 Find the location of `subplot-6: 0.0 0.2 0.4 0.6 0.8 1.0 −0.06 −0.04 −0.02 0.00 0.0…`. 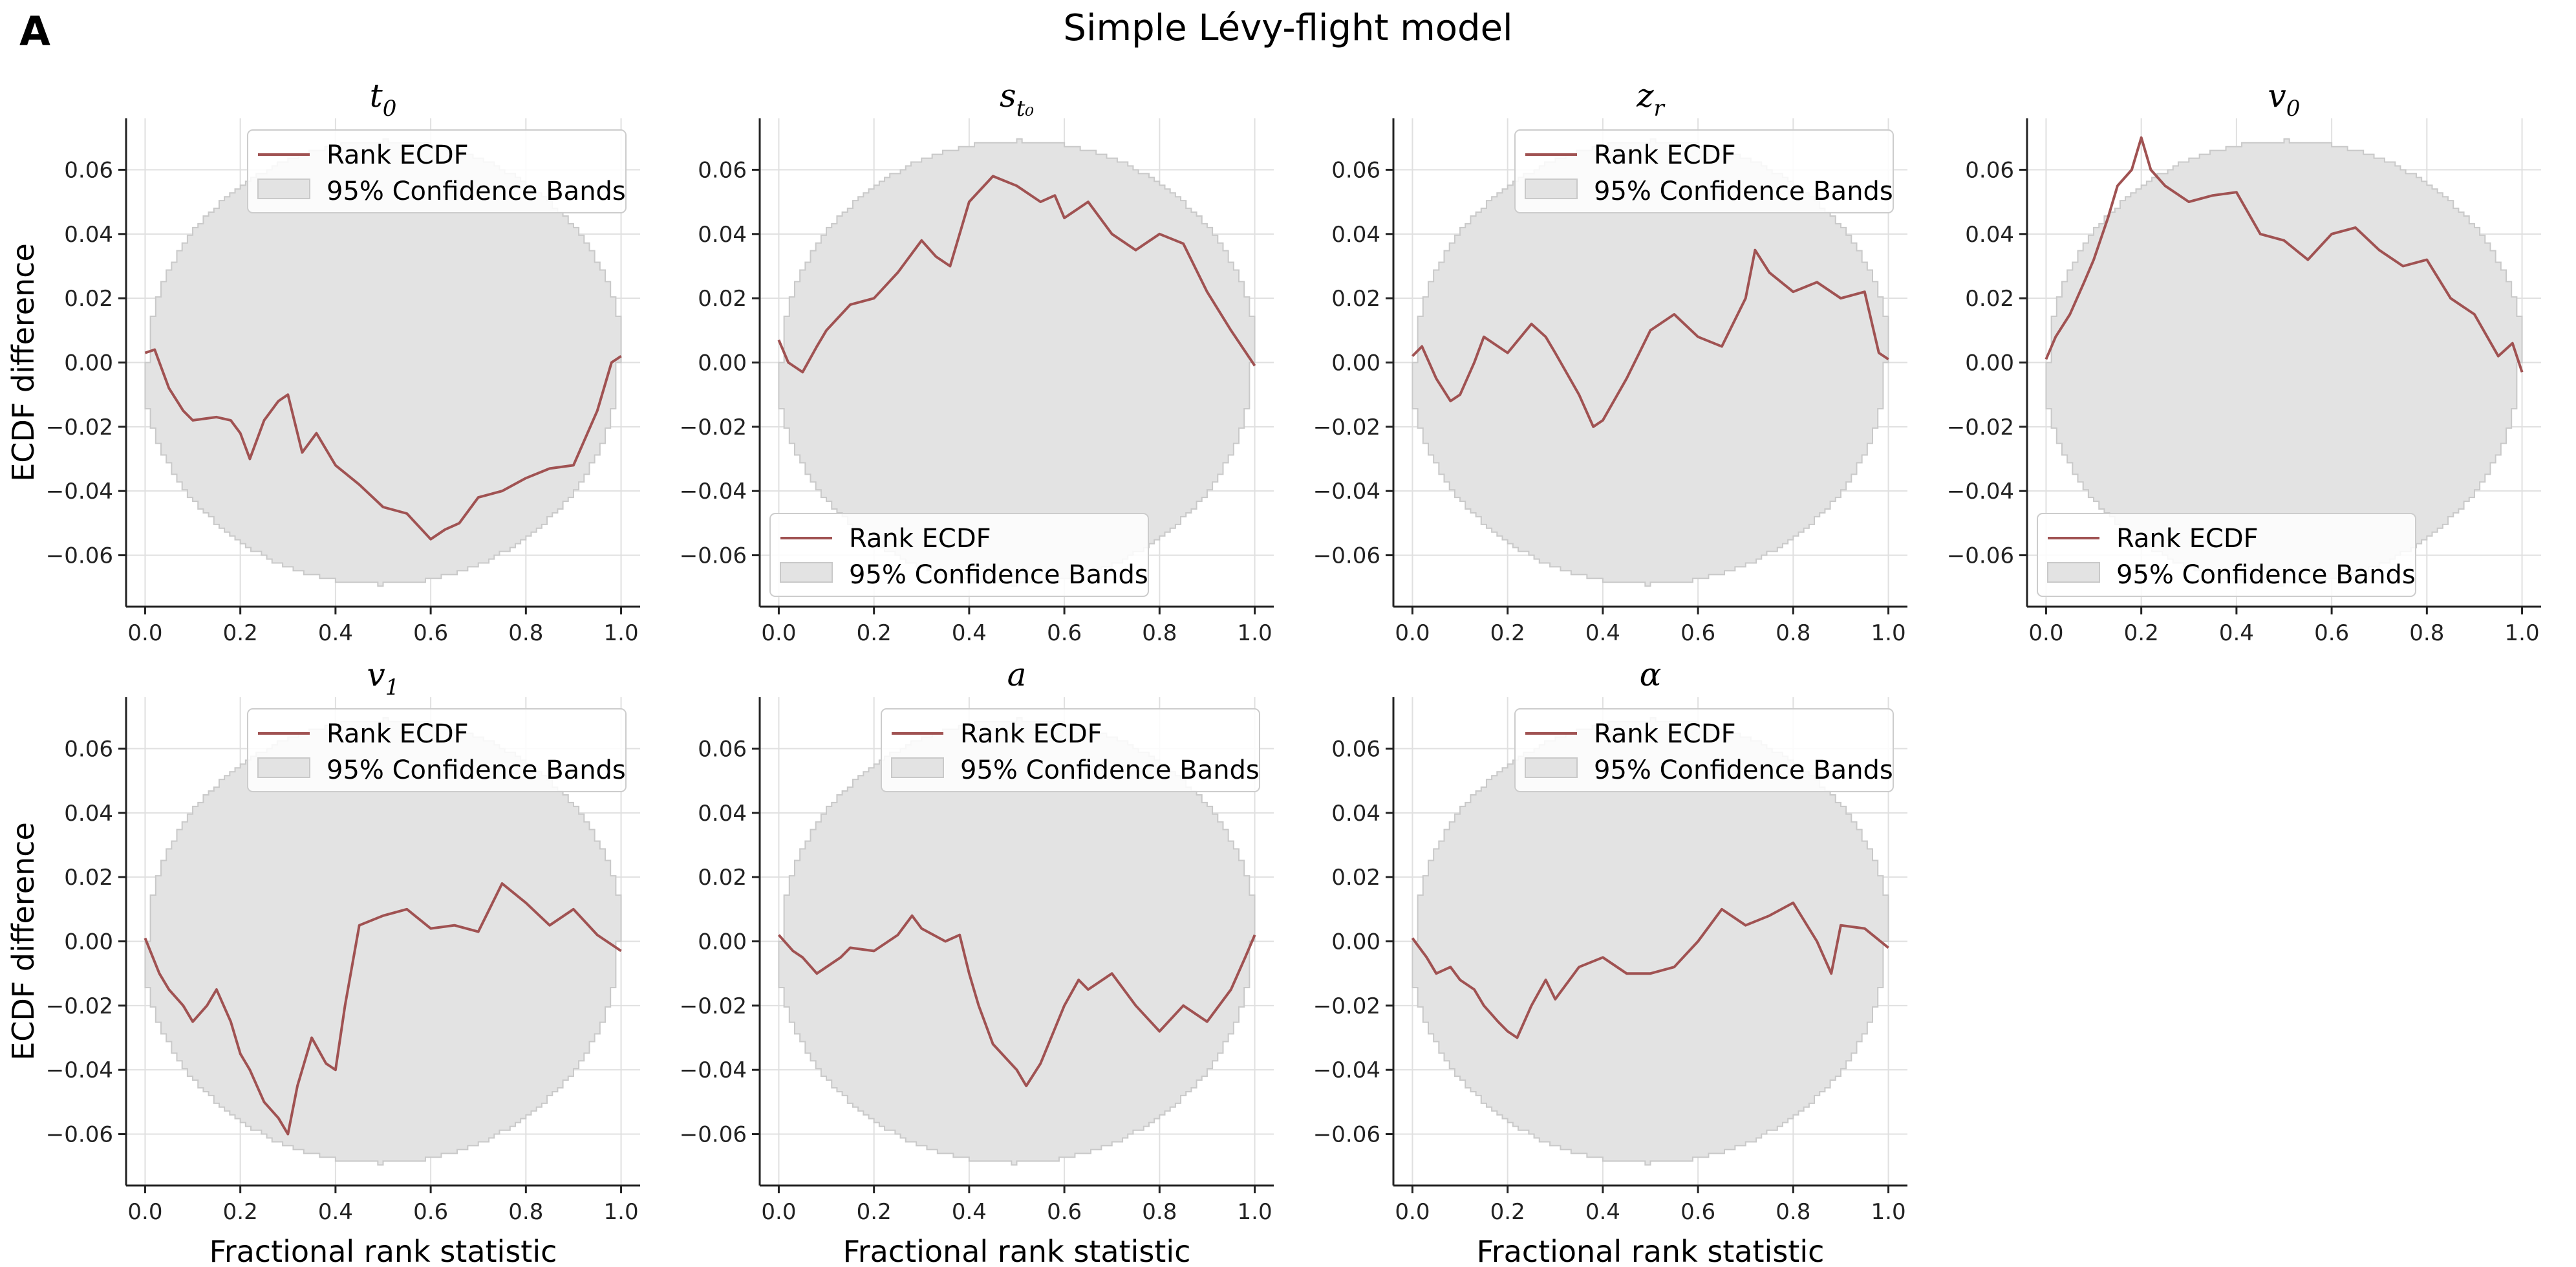

subplot-6: 0.0 0.2 0.4 0.6 0.8 1.0 −0.06 −0.04 −0.02 0.00 0.0… is located at coordinates (977, 961).